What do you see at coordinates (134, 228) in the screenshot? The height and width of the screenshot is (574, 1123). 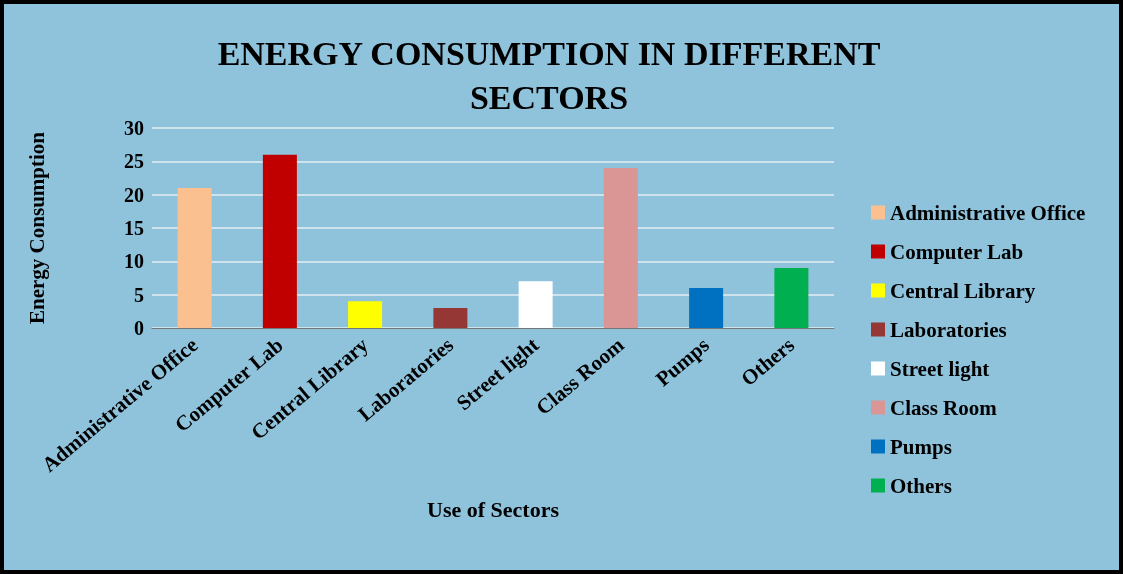 I see `y-tick-label: 15` at bounding box center [134, 228].